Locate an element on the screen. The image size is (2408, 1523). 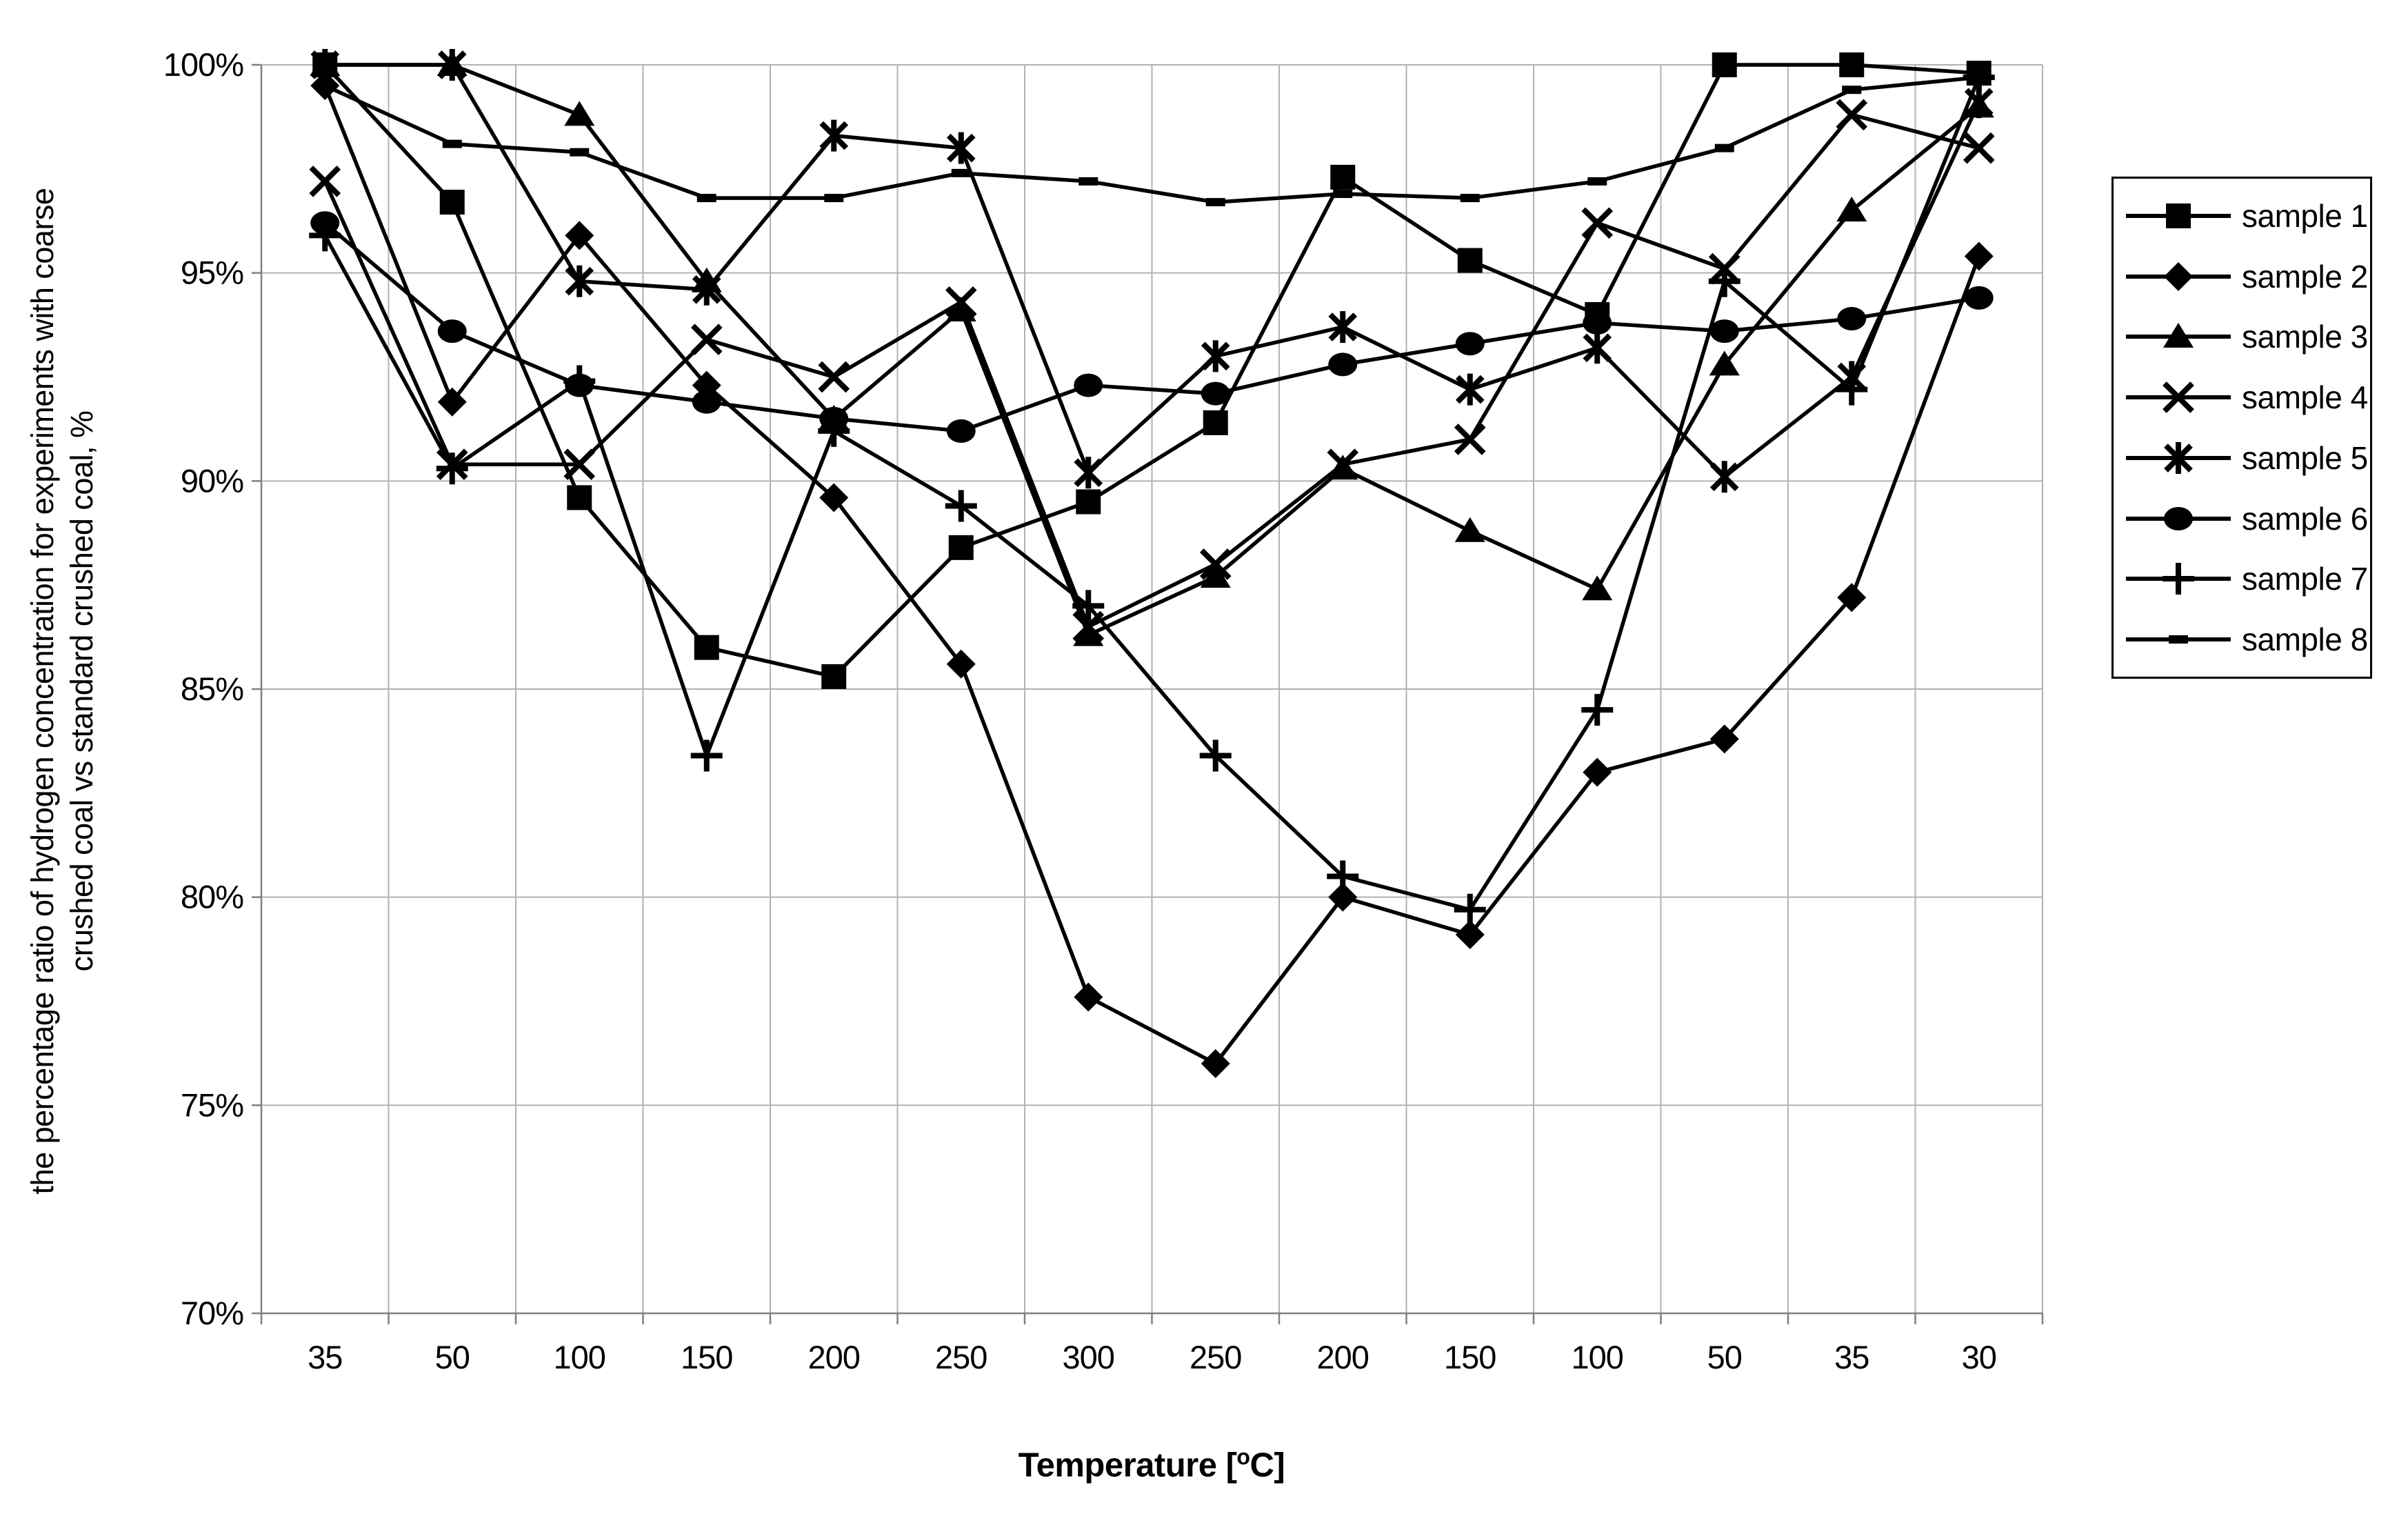
x-tick-label: 300 is located at coordinates (1088, 1357).